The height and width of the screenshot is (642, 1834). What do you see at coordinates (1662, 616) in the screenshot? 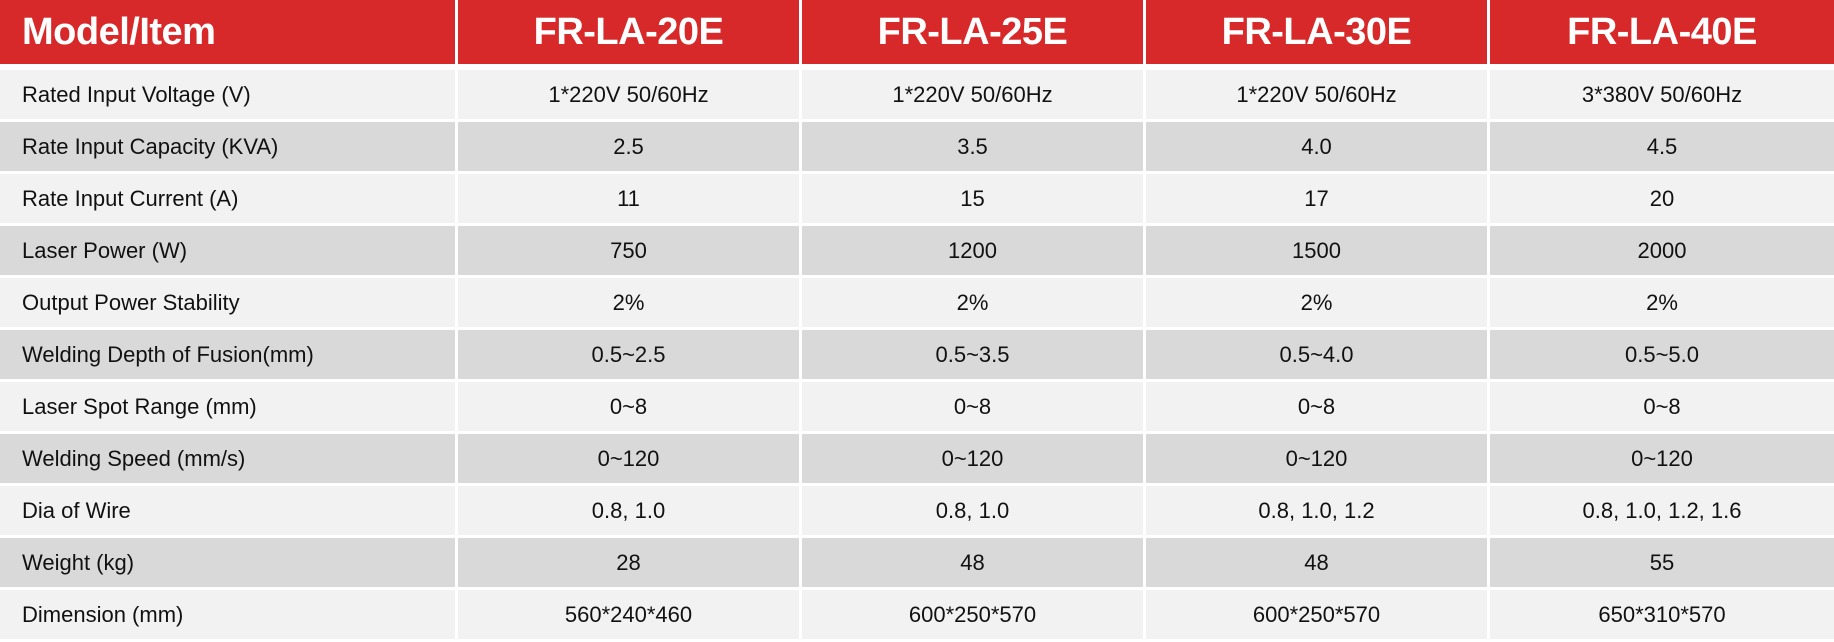
I see `table-cell: 650*310*570` at bounding box center [1662, 616].